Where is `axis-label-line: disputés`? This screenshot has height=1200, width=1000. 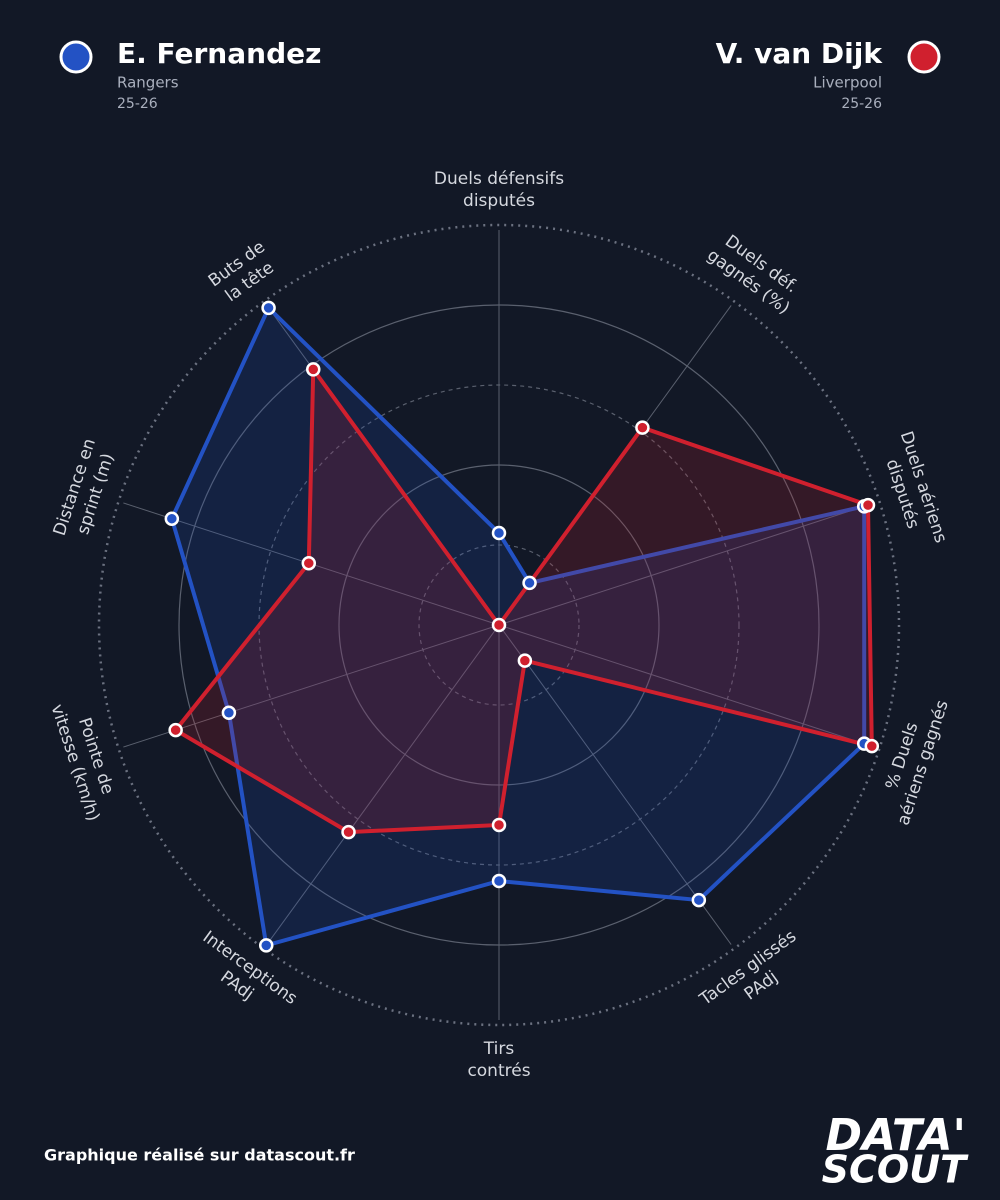
axis-label-line: disputés is located at coordinates (499, 201).